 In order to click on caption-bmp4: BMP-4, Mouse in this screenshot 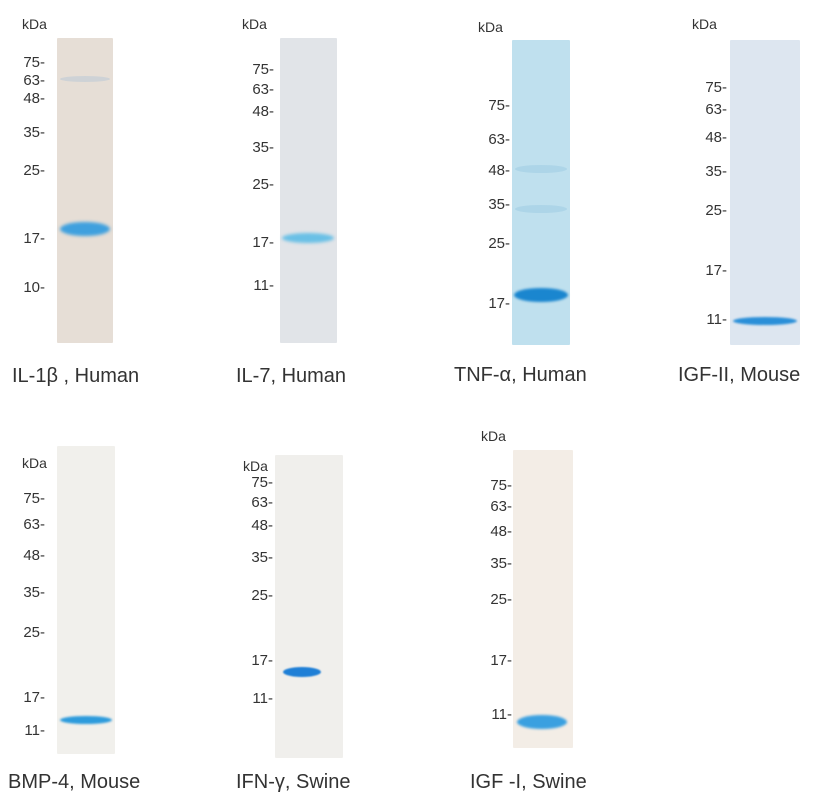, I will do `click(74, 782)`.